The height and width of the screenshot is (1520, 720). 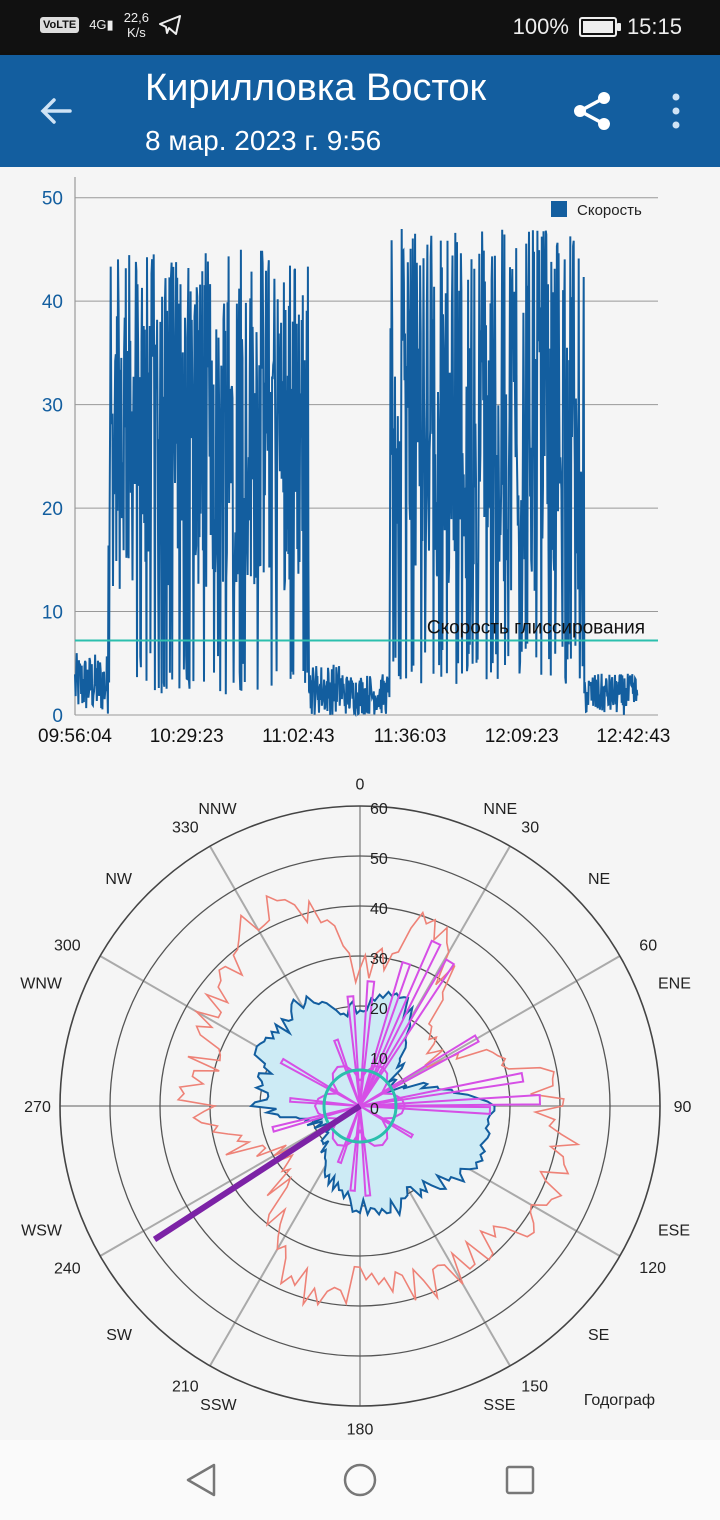 I want to click on network-speed: 22,6 K/s, so click(x=136, y=25).